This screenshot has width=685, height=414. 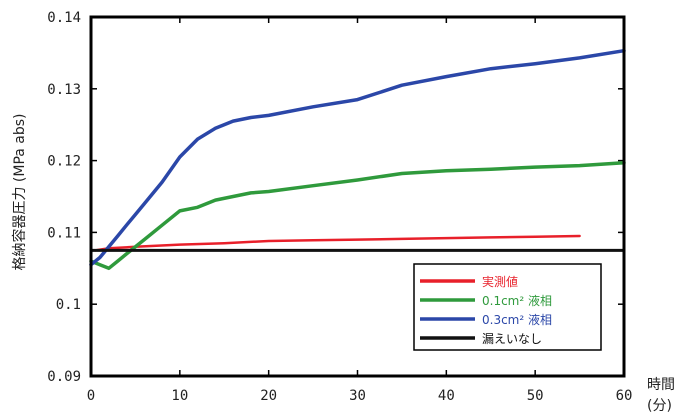 I want to click on y-tick-label: 0.11, so click(x=64, y=233).